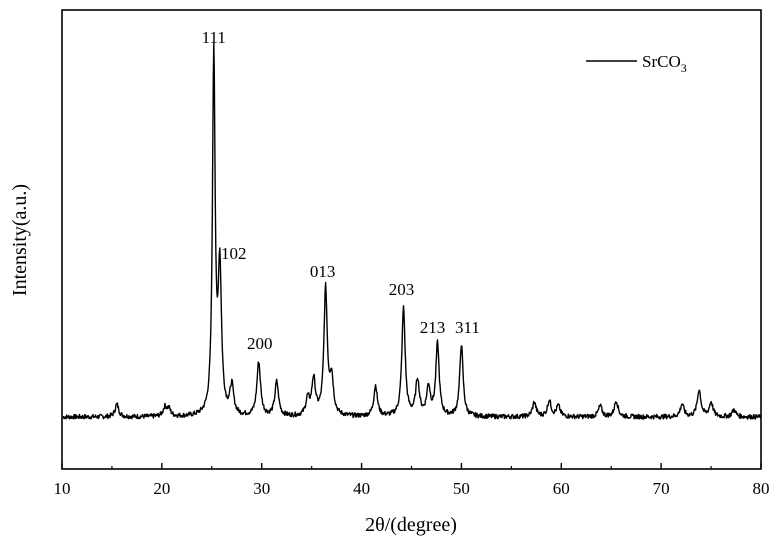 This screenshot has width=779, height=545. Describe the element at coordinates (467, 327) in the screenshot. I see `peak-label: 311` at that location.